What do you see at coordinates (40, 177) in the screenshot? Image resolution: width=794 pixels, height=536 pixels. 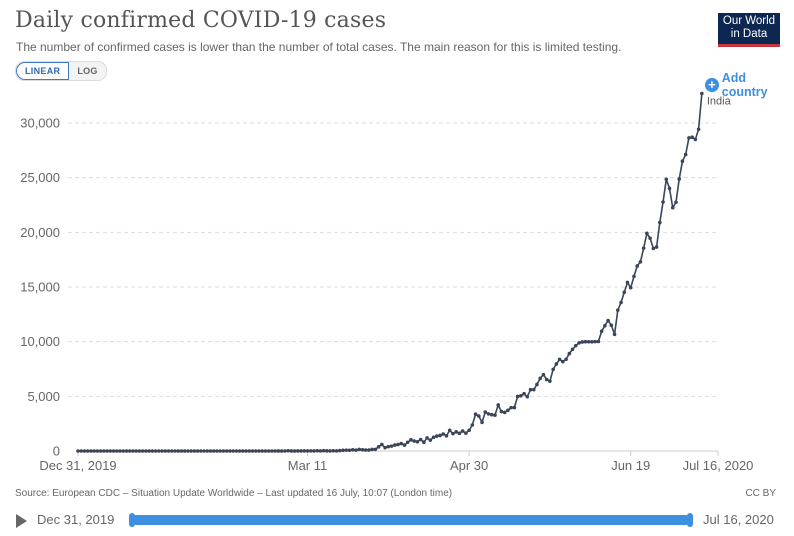 I see `y-tick-label: 25,000` at bounding box center [40, 177].